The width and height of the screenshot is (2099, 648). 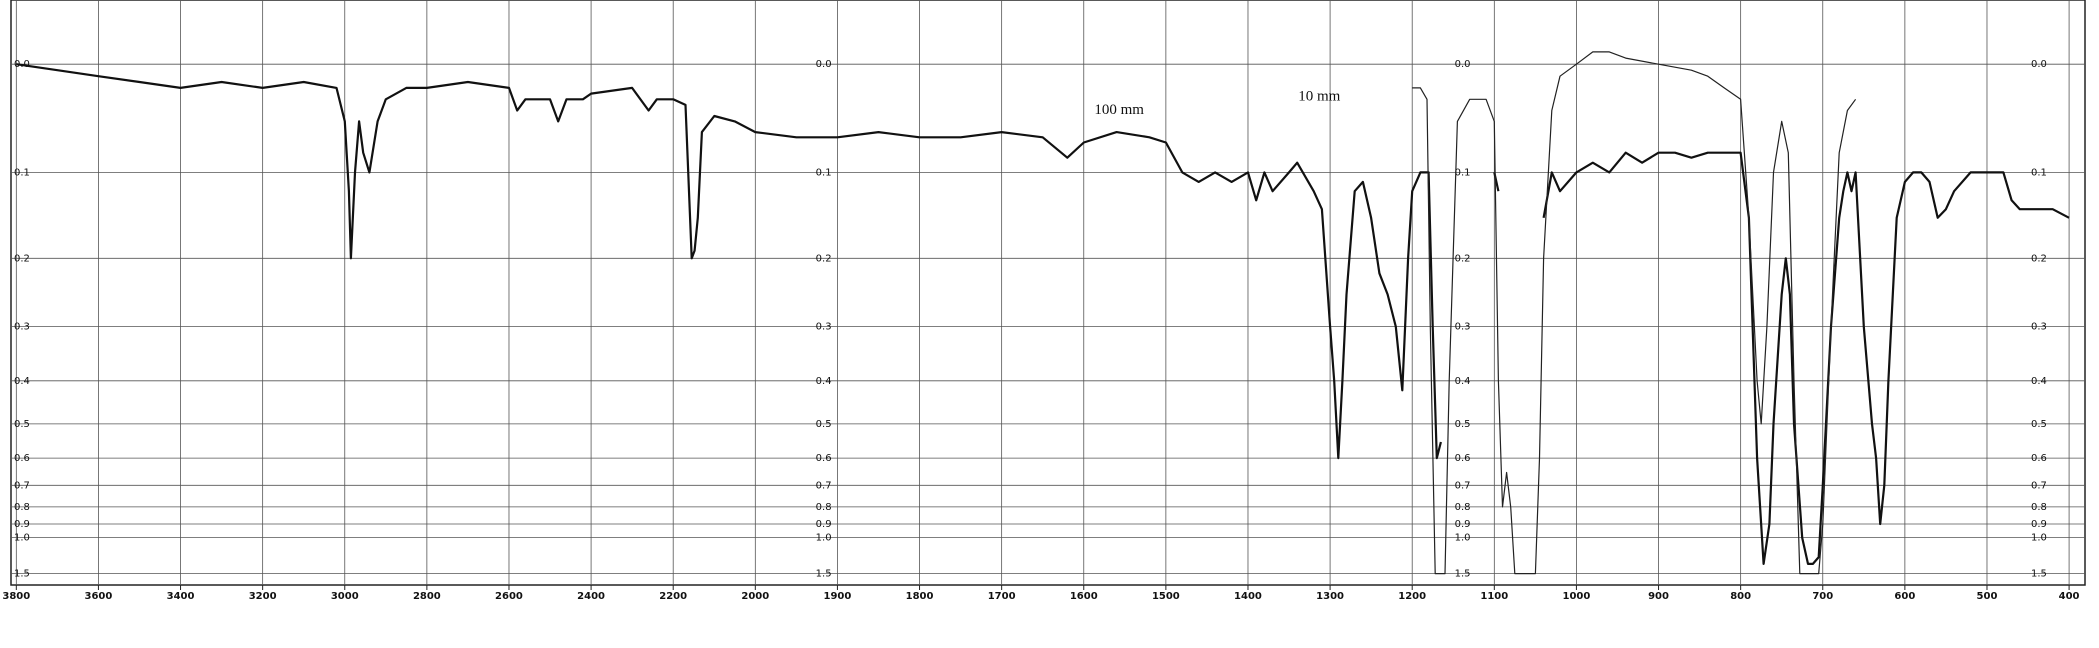 What do you see at coordinates (1987, 596) in the screenshot?
I see `x-tick-label: 500` at bounding box center [1987, 596].